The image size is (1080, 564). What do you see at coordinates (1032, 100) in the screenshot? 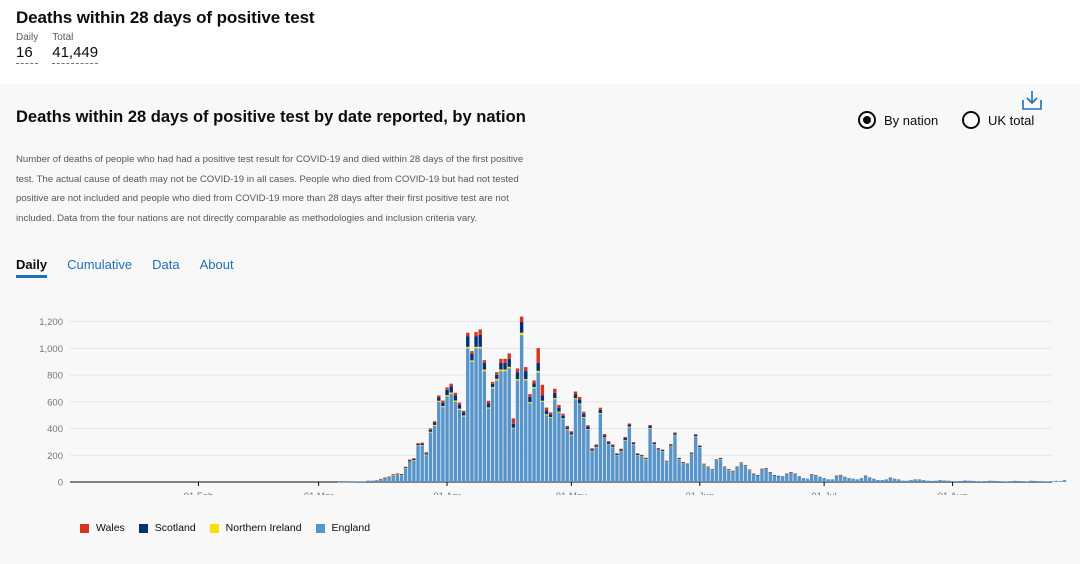
I see `download-button` at bounding box center [1032, 100].